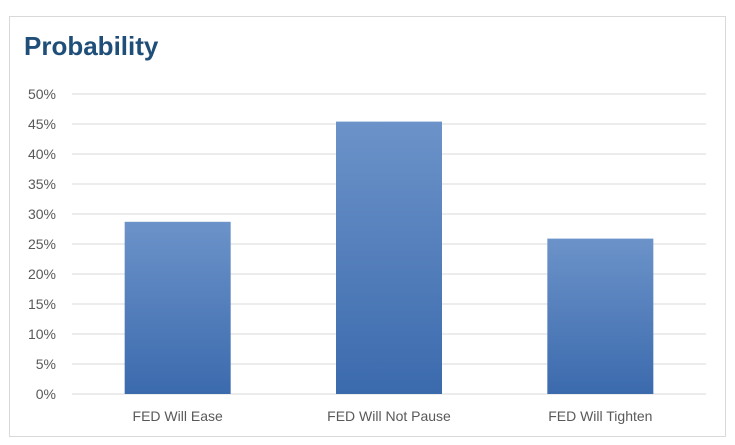  I want to click on y-tick-label: 35%, so click(42, 184).